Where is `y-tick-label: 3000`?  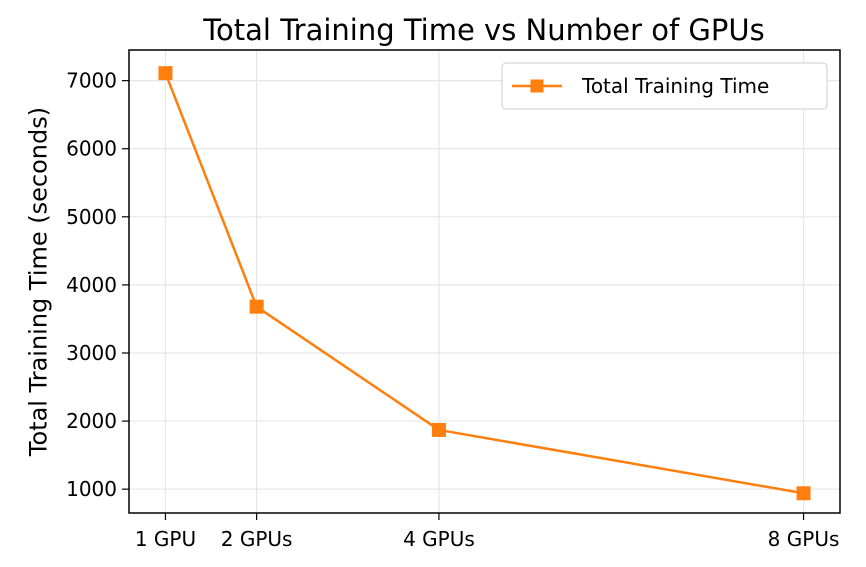 y-tick-label: 3000 is located at coordinates (91, 353).